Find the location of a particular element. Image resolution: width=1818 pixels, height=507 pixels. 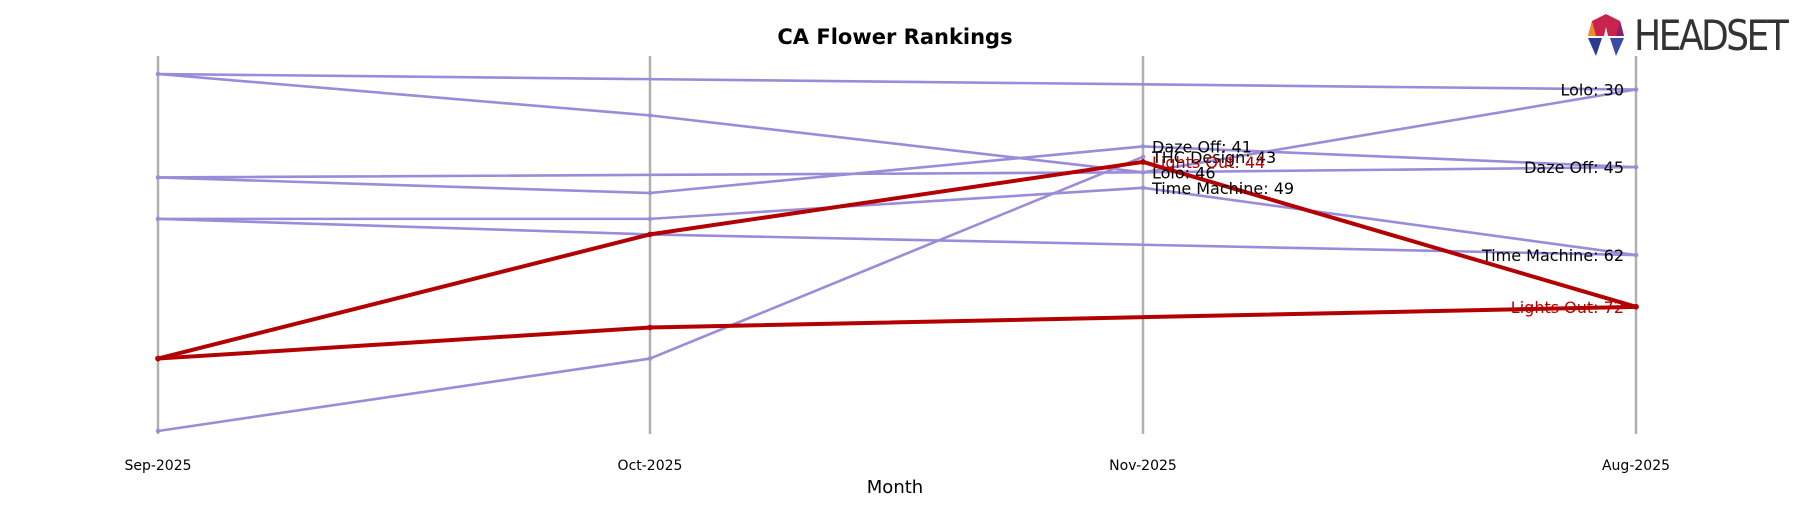

end-label-lights-out-2: Lights Out: 44 is located at coordinates (1208, 162).